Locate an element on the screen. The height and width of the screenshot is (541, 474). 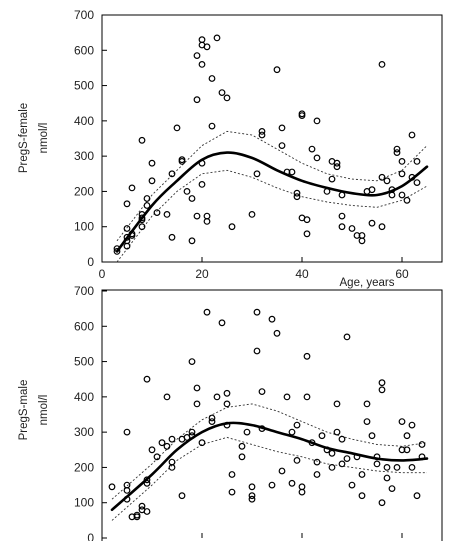
female-ci-upper-line is located at coordinates (272, 186).